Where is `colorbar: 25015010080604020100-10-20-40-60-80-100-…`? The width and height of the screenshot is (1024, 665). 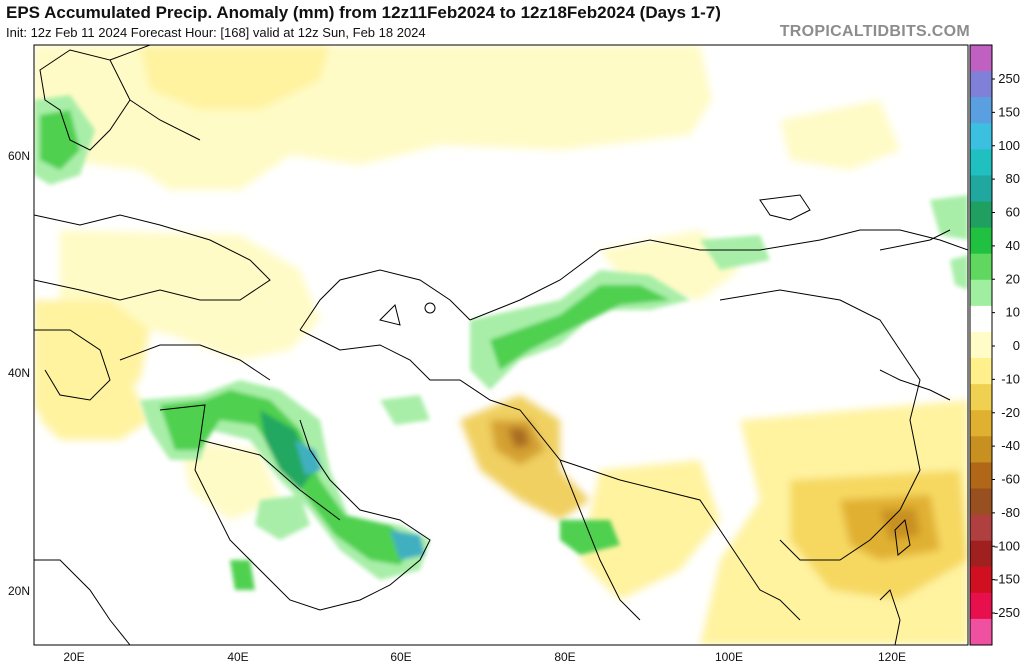 colorbar: 25015010080604020100-10-20-40-60-80-100-… is located at coordinates (994, 345).